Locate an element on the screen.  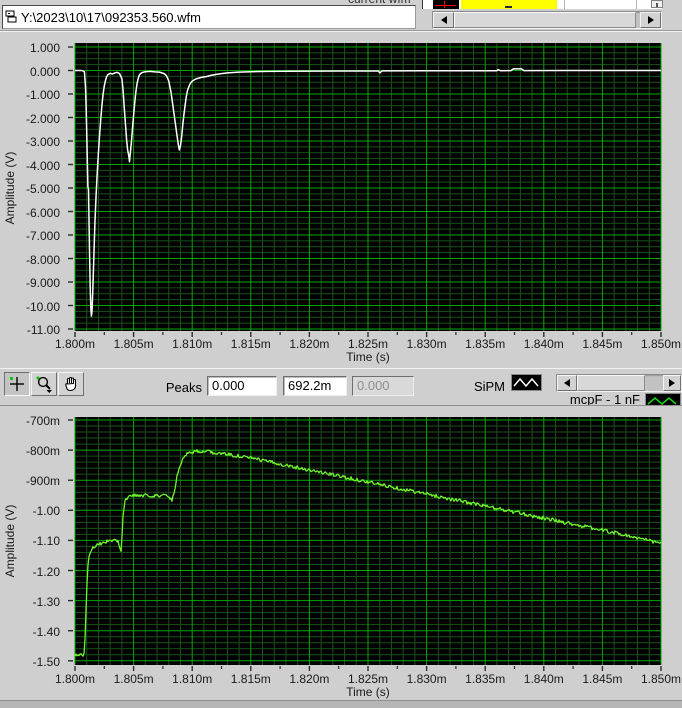
y-tick-label: -6.000 is located at coordinates (42, 212).